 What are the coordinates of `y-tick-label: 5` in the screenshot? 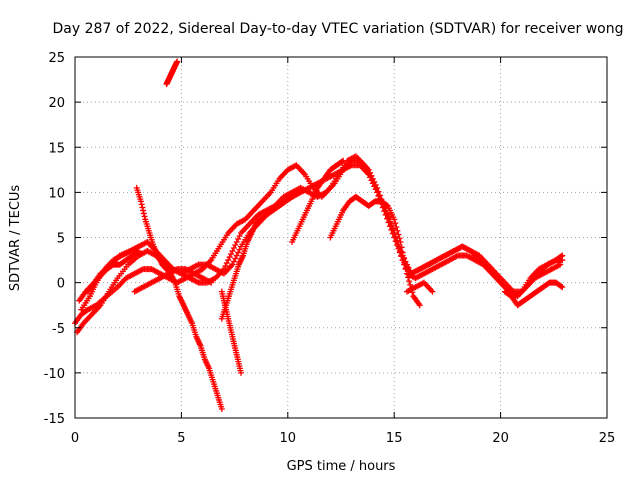 It's located at (61, 239).